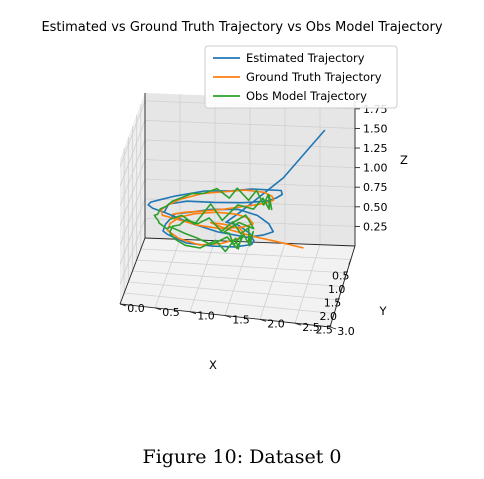 The width and height of the screenshot is (484, 479). Describe the element at coordinates (305, 58) in the screenshot. I see `legend-label-estimated: Estimated Trajectory` at that location.